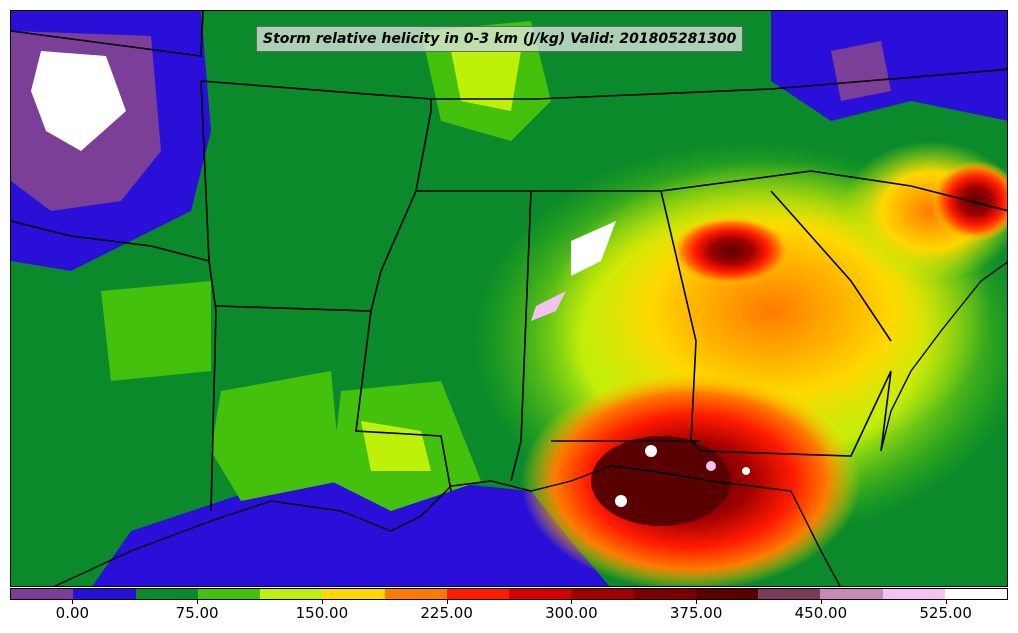 The width and height of the screenshot is (1018, 633). I want to click on colorbar-tick-label: 75.00, so click(197, 613).